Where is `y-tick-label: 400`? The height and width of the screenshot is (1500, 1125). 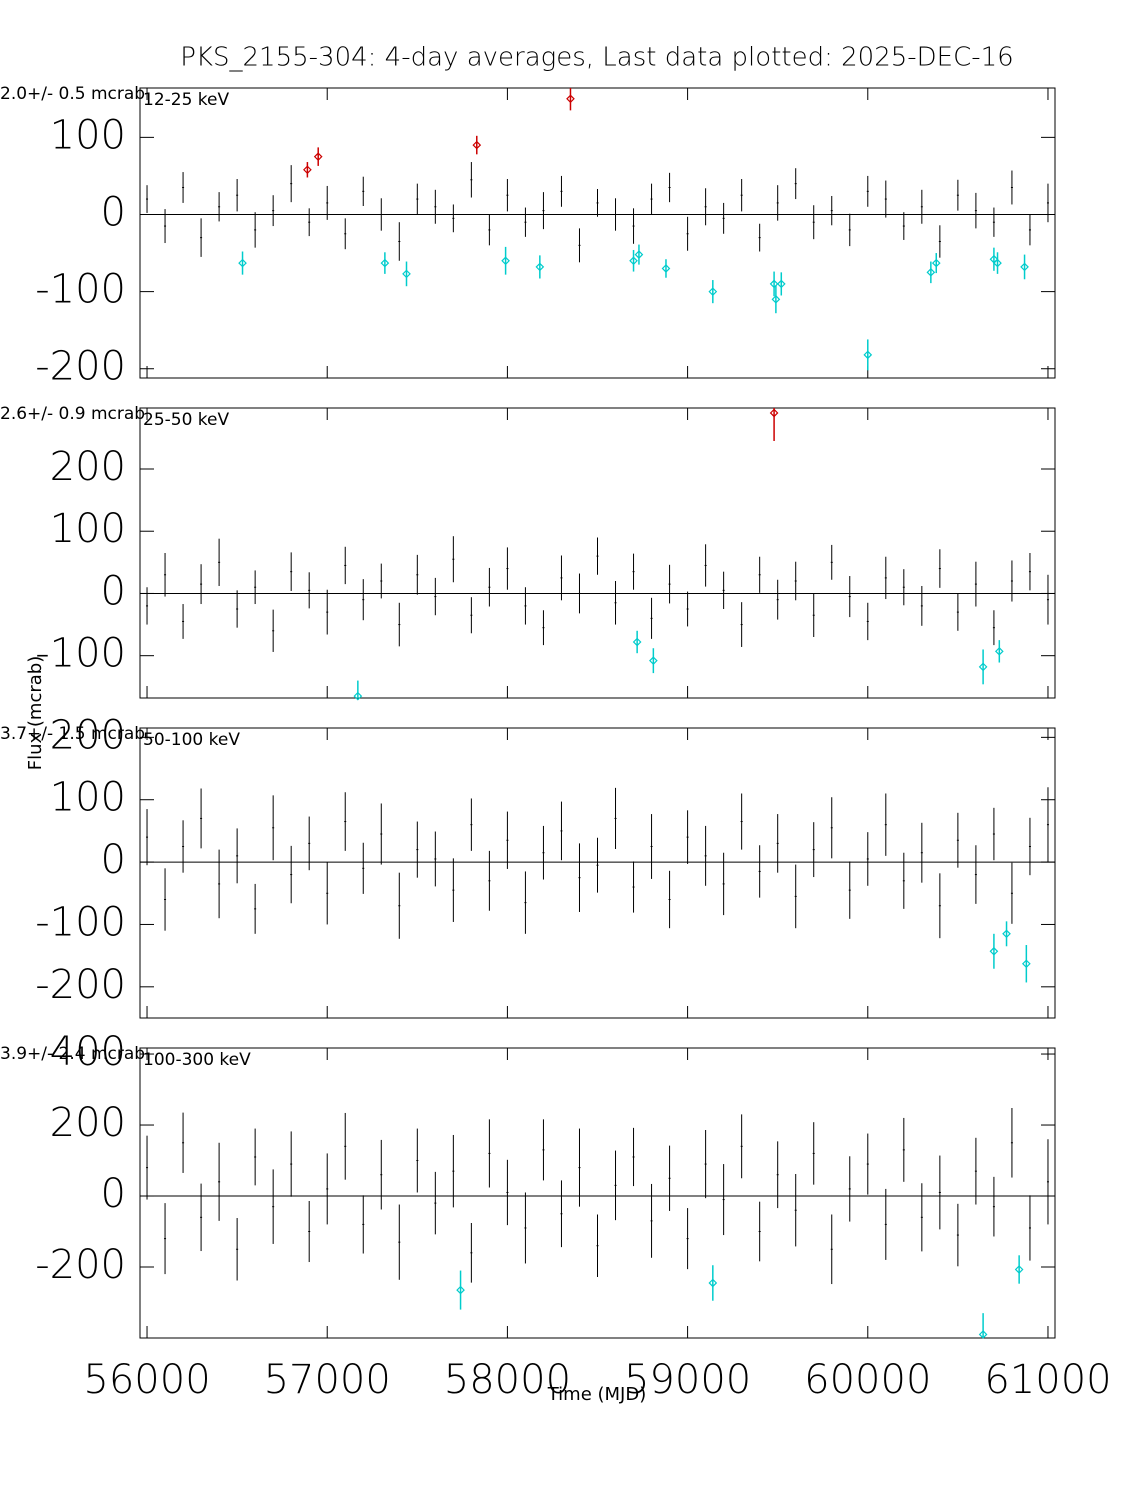 y-tick-label: 400 is located at coordinates (88, 1052).